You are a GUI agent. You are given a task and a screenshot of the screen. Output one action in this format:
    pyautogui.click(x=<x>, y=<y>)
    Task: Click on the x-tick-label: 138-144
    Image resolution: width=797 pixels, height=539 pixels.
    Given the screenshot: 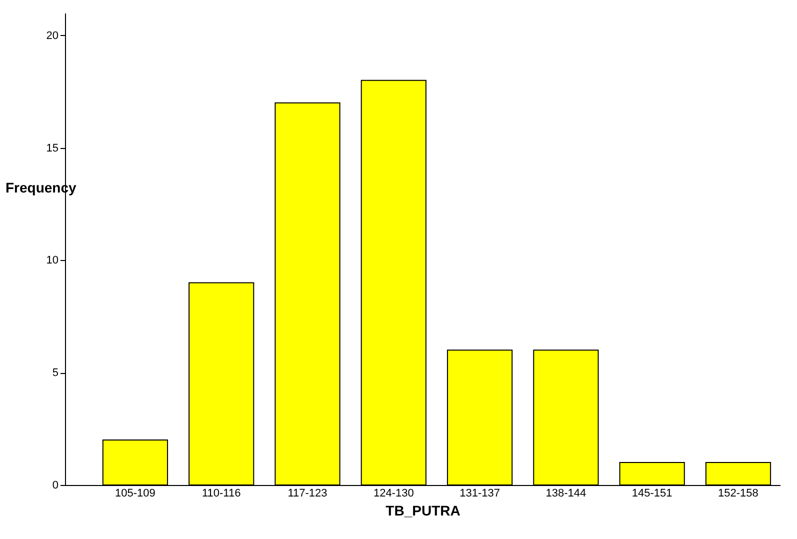 What is the action you would take?
    pyautogui.click(x=566, y=494)
    